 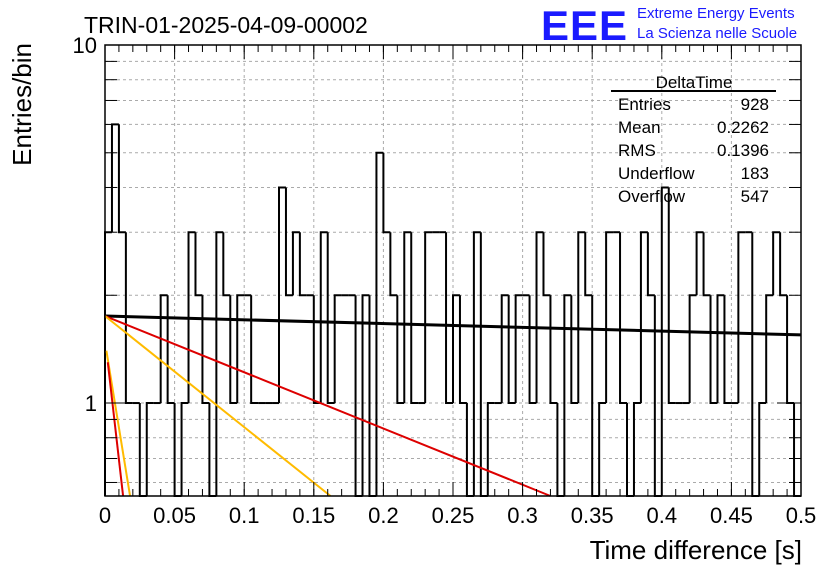 I want to click on x-tick-label: 0.5, so click(x=801, y=515).